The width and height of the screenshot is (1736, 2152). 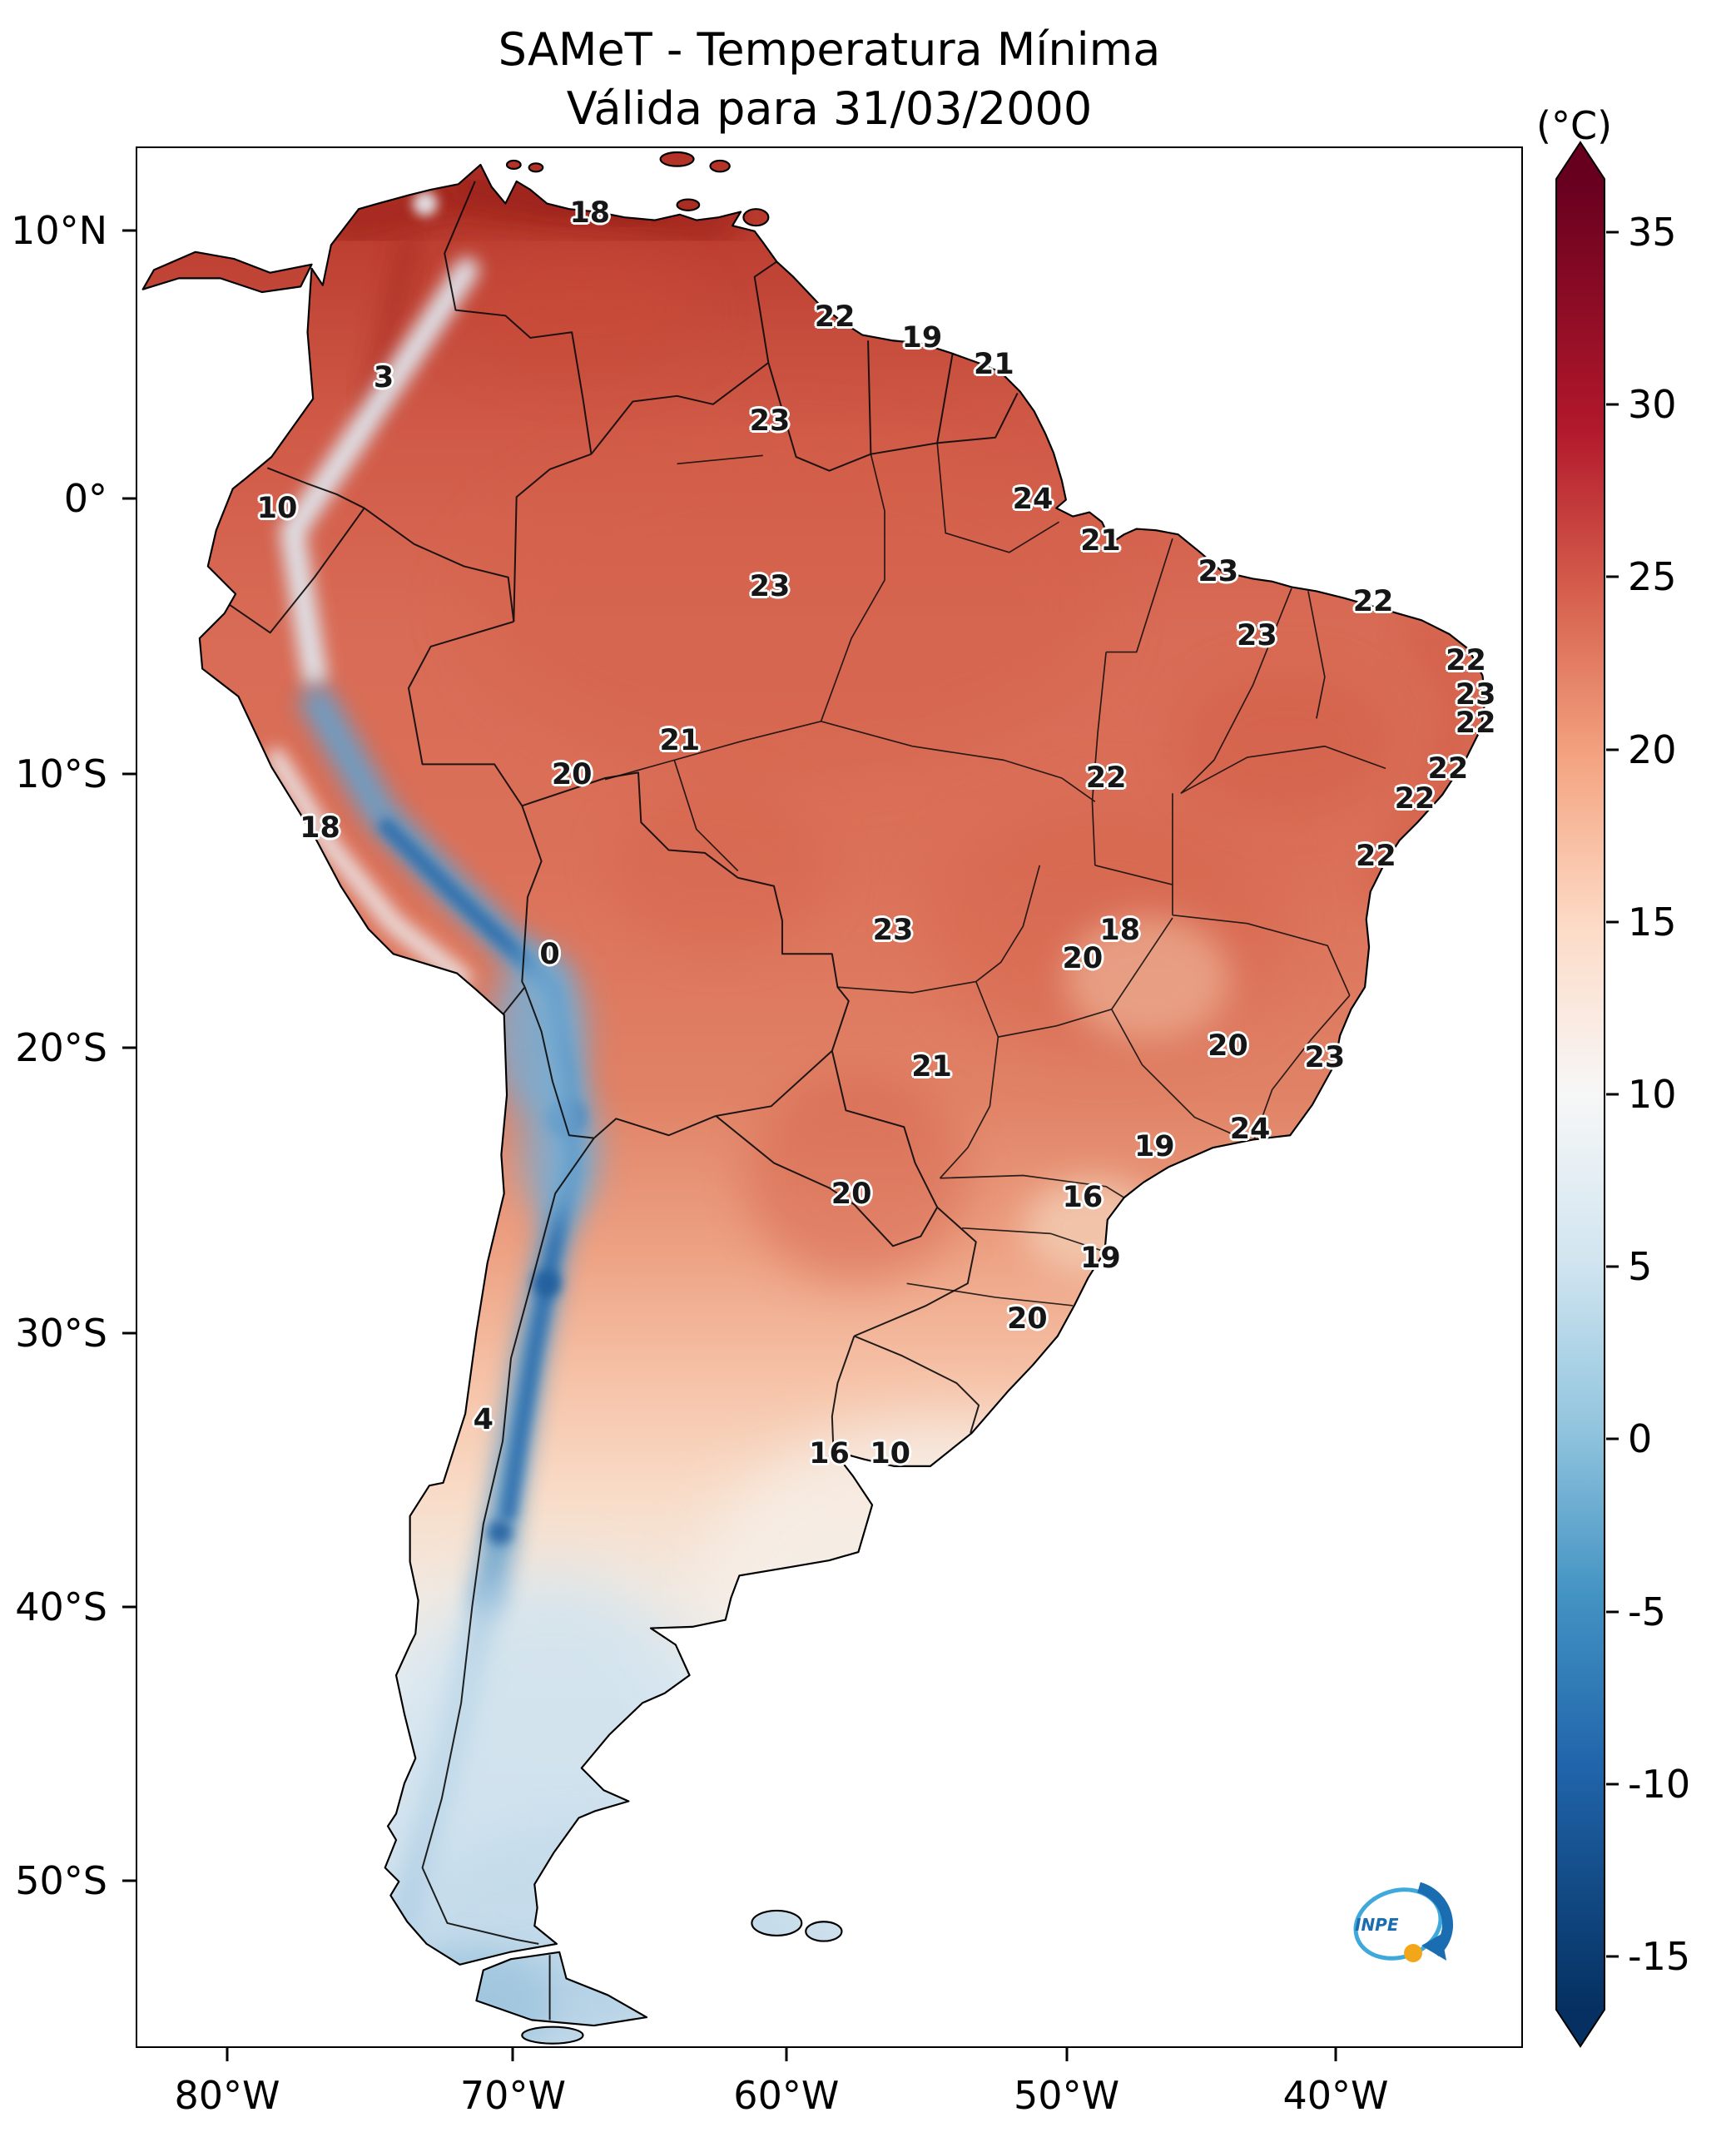 I want to click on x-axis: 80°W 70°W 60°W 50°W 40°W, so click(x=829, y=2096).